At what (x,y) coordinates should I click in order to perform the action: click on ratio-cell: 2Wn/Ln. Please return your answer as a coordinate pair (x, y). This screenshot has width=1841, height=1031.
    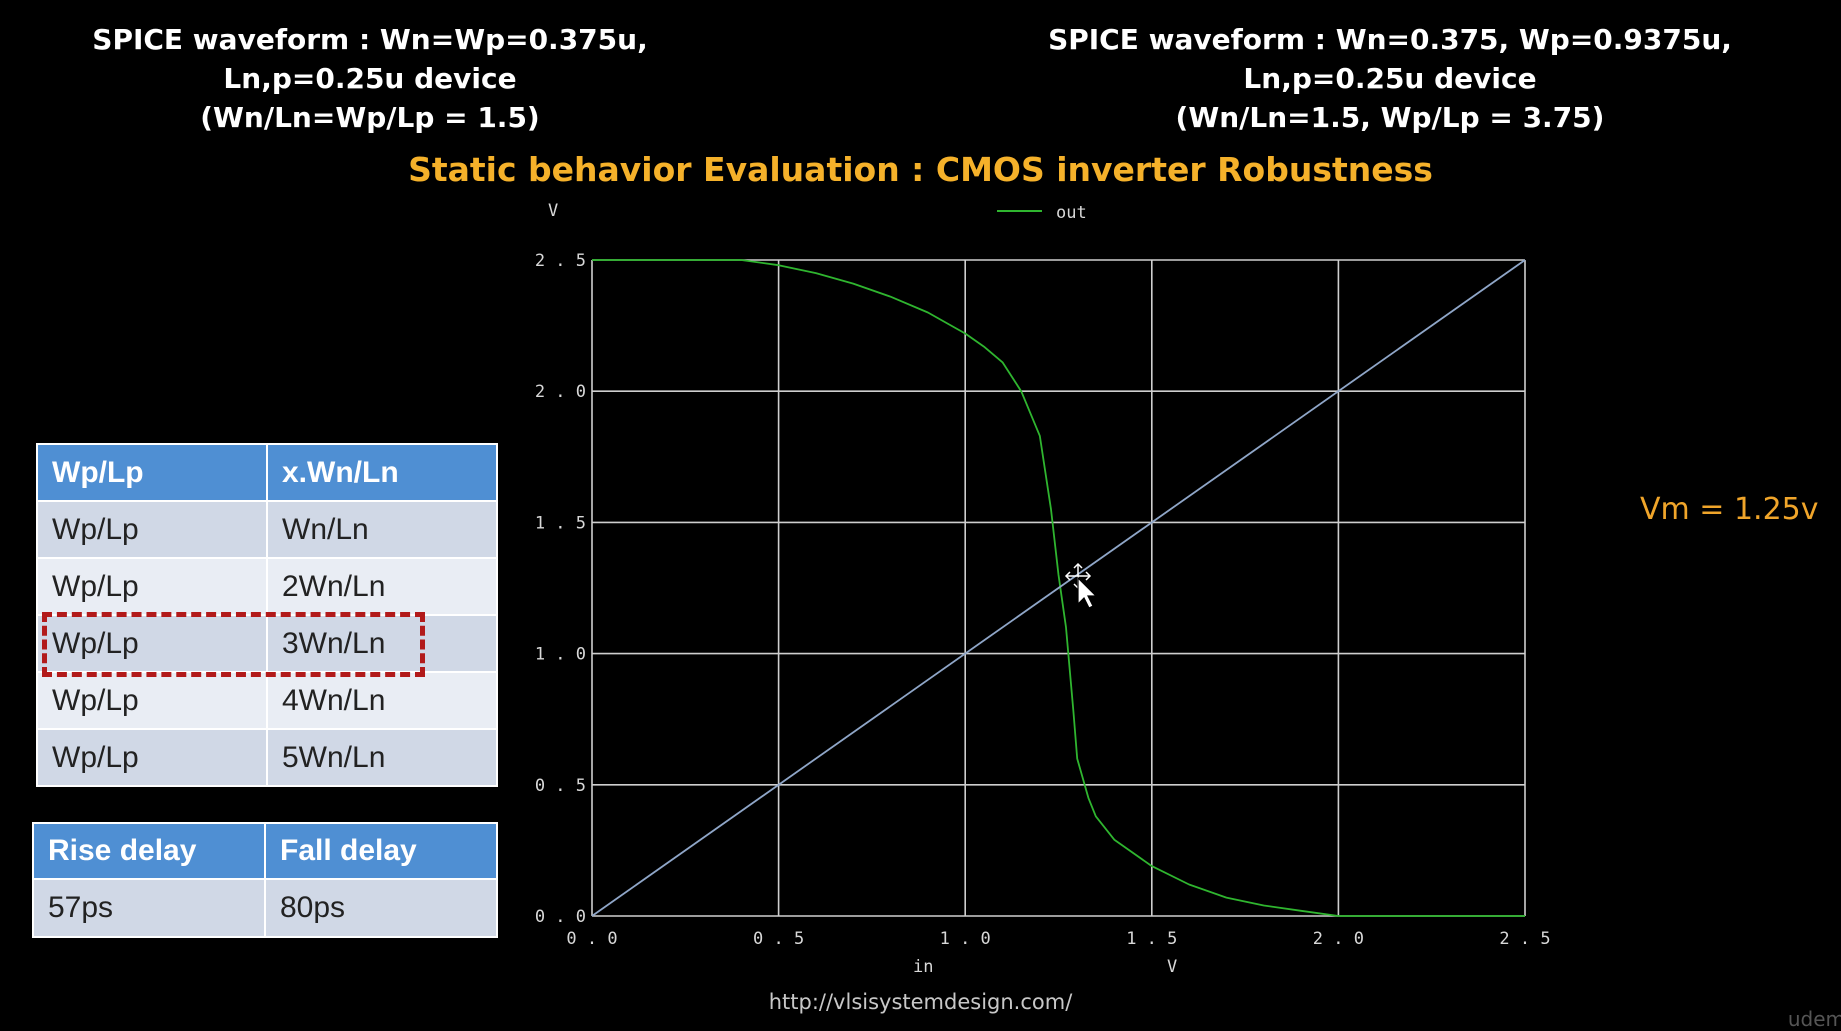
    Looking at the image, I should click on (382, 586).